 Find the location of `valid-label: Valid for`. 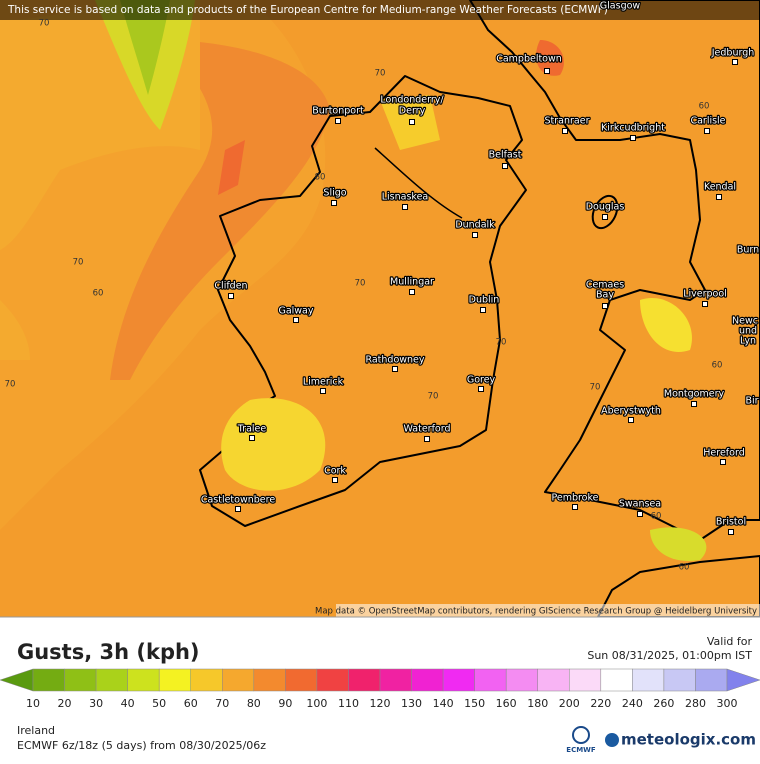

valid-label: Valid for is located at coordinates (730, 641).